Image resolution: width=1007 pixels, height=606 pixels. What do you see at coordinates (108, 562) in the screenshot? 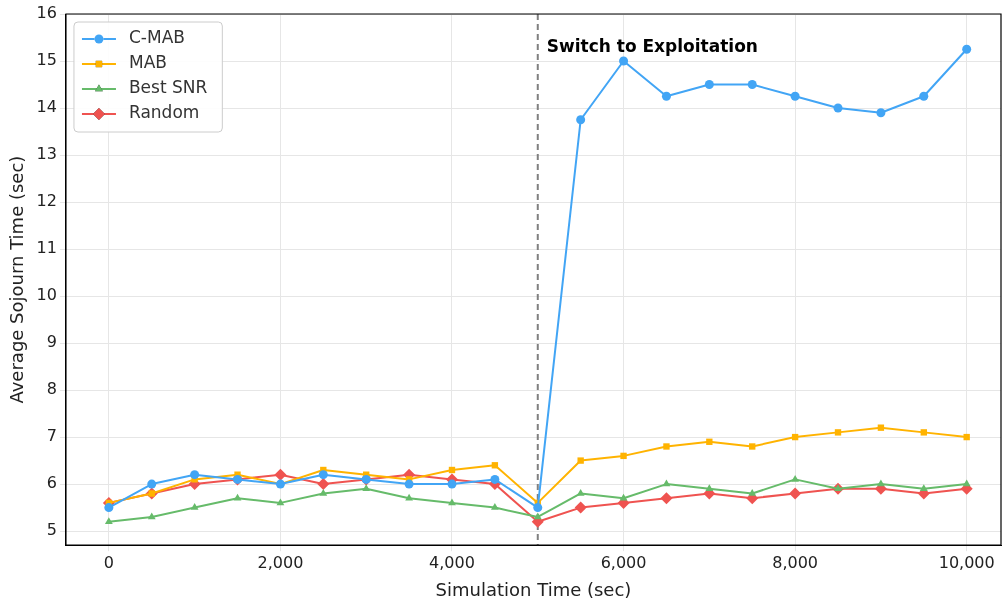
I see `x-tick-label: 0` at bounding box center [108, 562].